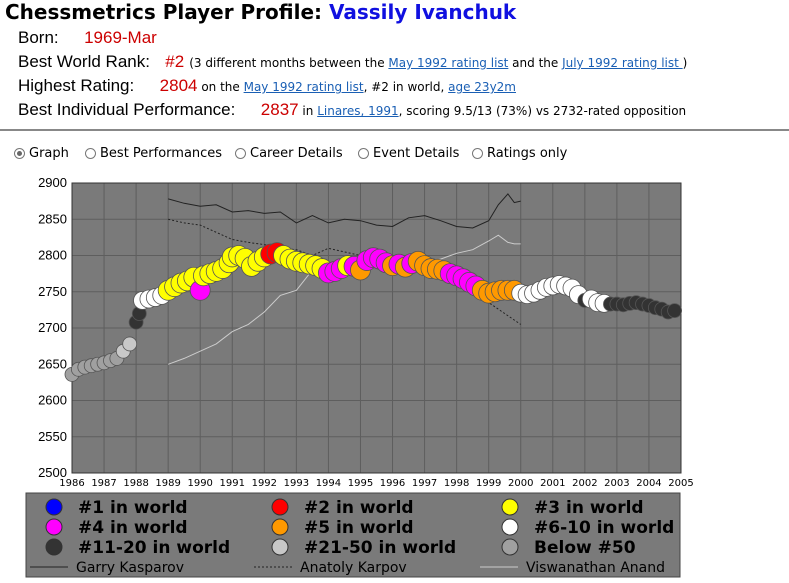 This screenshot has width=789, height=583. Describe the element at coordinates (477, 153) in the screenshot. I see `radio-ratings-only-dot` at that location.